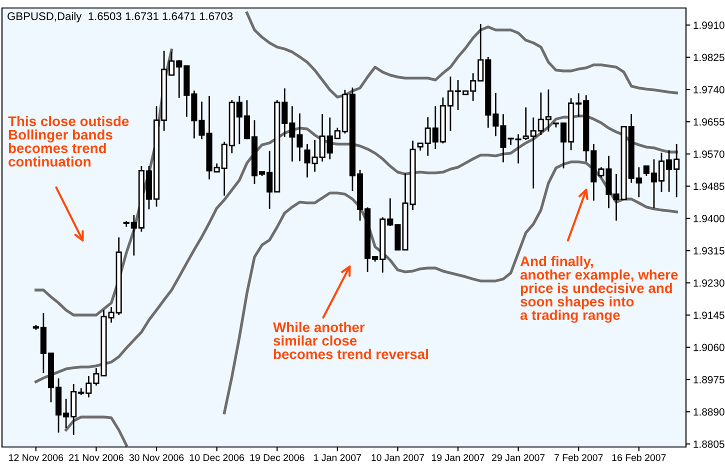 This screenshot has width=725, height=465. What do you see at coordinates (639, 458) in the screenshot?
I see `x-tick-label: 16 Feb 2007` at bounding box center [639, 458].